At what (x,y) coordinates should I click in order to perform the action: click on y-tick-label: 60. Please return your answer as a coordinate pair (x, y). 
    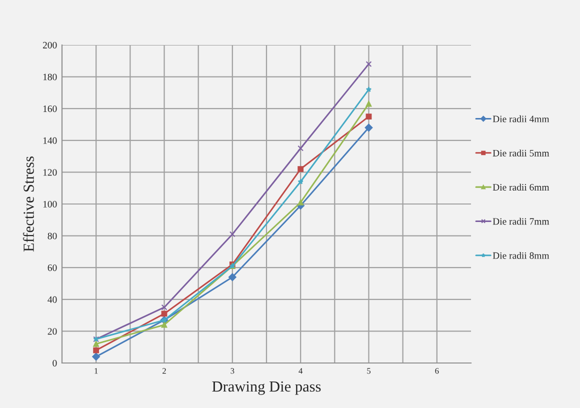
    Looking at the image, I should click on (52, 268).